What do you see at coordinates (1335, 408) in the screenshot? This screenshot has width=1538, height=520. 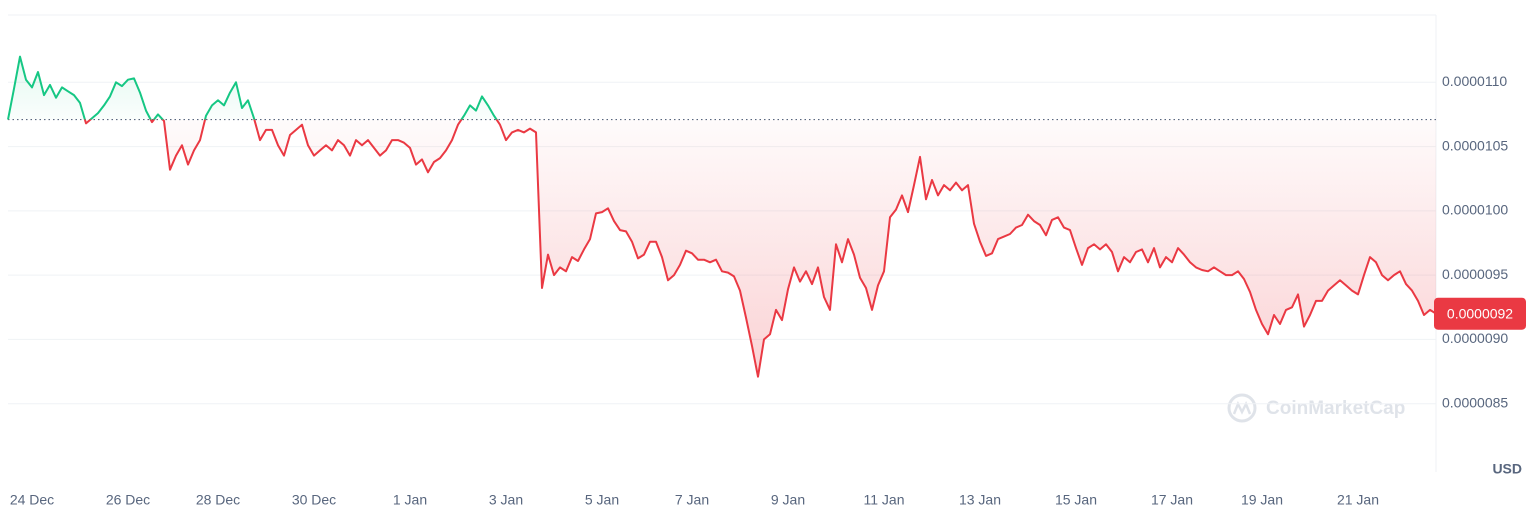 I see `watermark-text: CoinMarketCap` at bounding box center [1335, 408].